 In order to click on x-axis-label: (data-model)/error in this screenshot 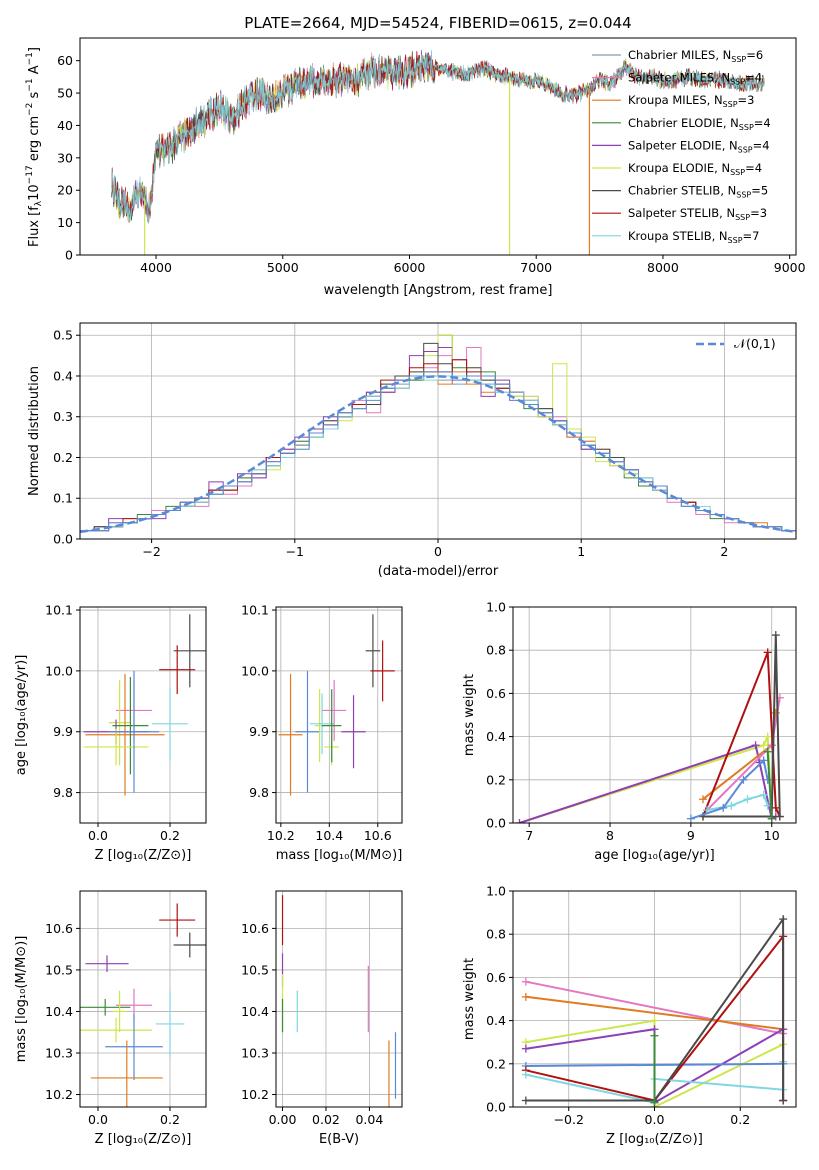, I will do `click(438, 571)`.